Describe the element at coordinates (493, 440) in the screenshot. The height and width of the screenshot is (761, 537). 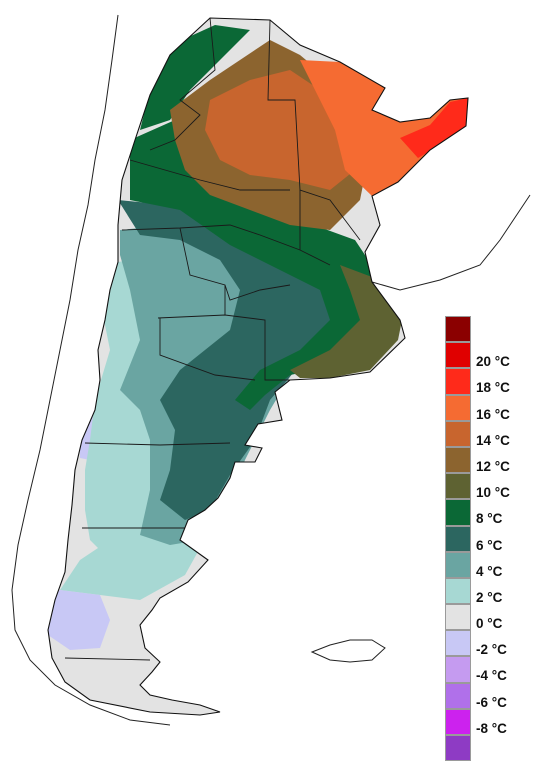
I see `legend-label: 14 °C` at that location.